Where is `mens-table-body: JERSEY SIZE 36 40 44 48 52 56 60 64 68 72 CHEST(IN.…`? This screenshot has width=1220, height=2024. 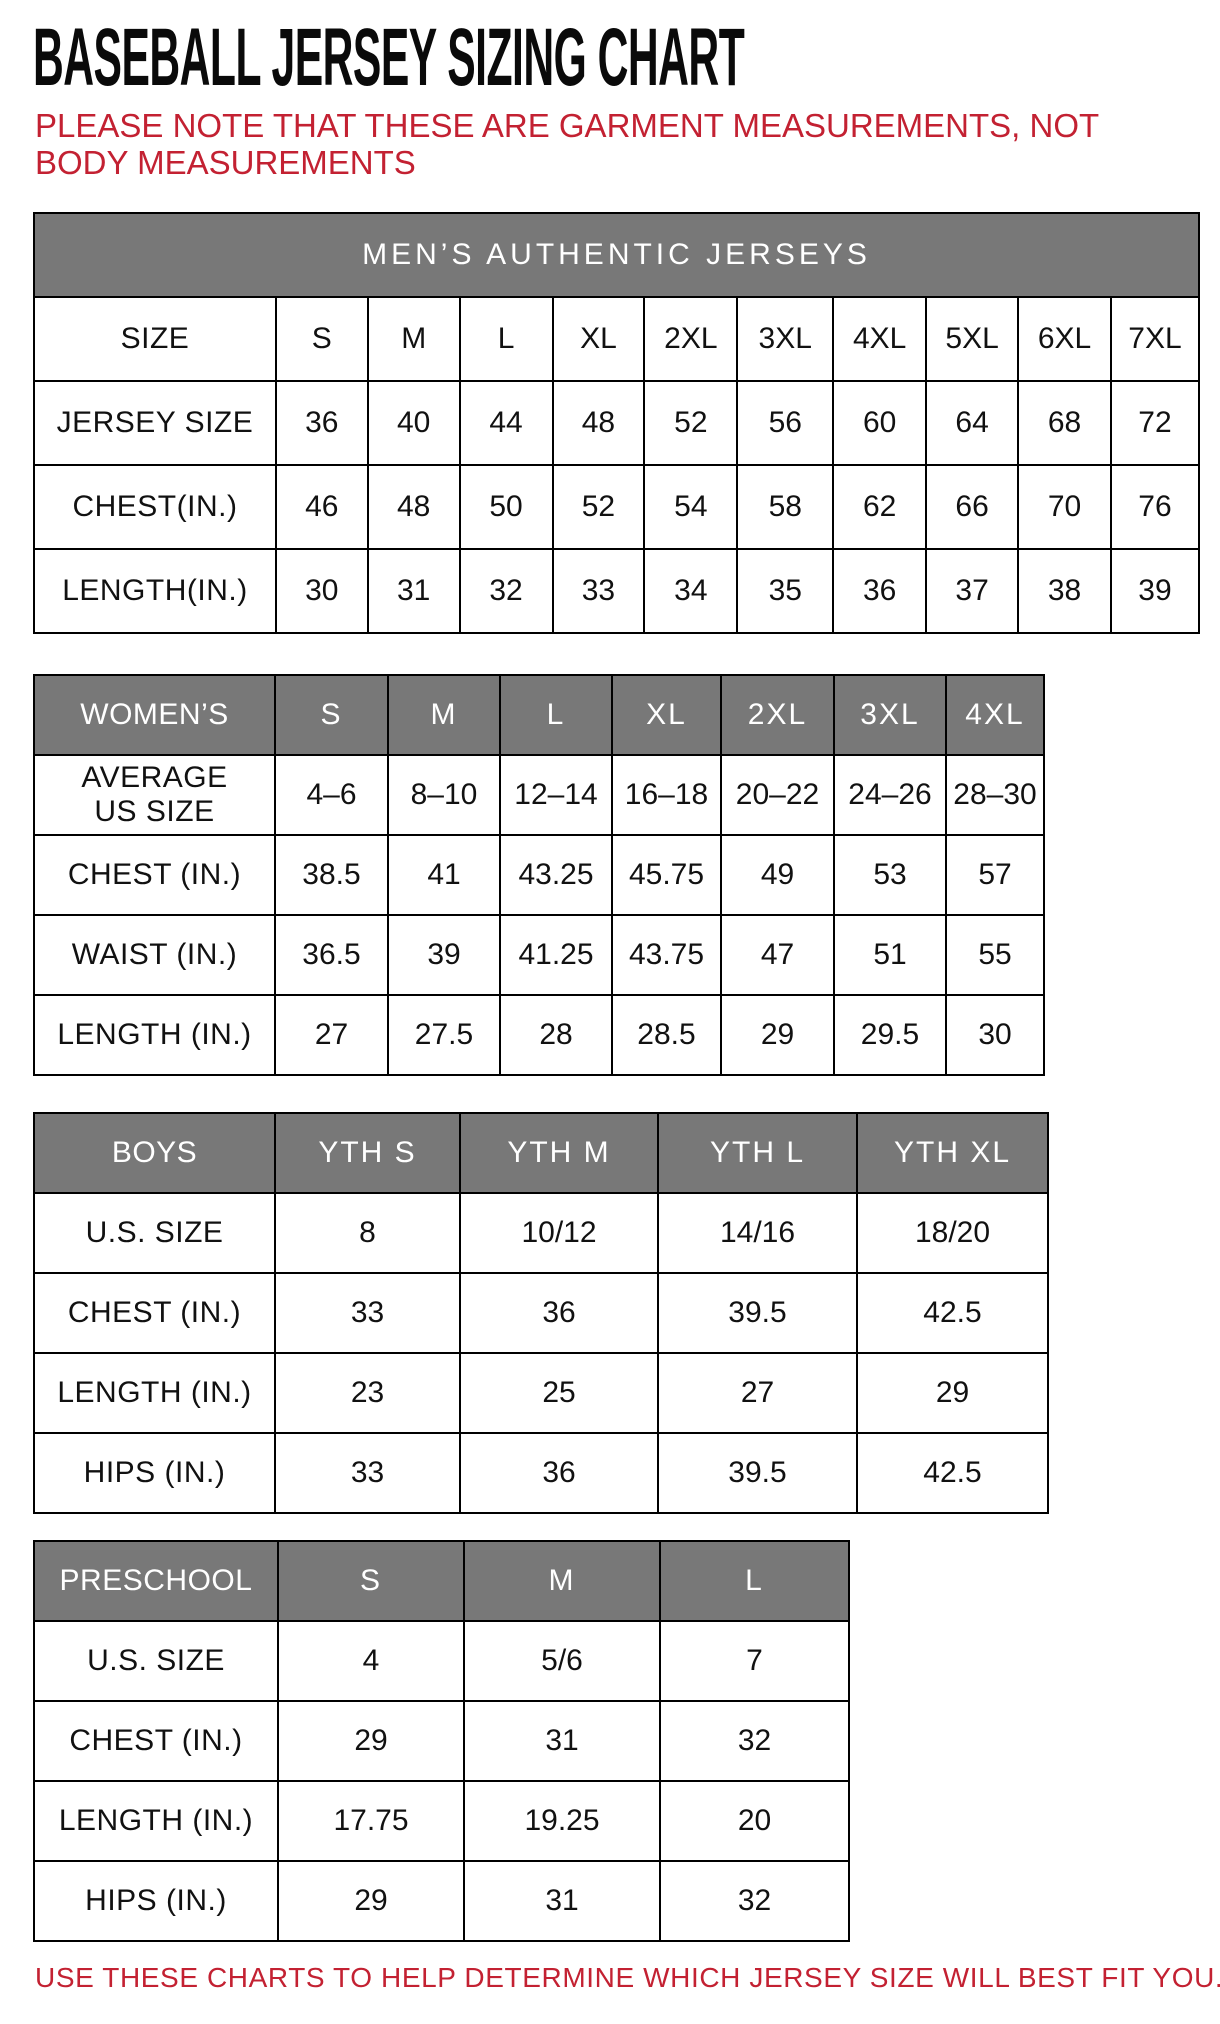 mens-table-body: JERSEY SIZE 36 40 44 48 52 56 60 64 68 72 CHEST(IN.… is located at coordinates (617, 506).